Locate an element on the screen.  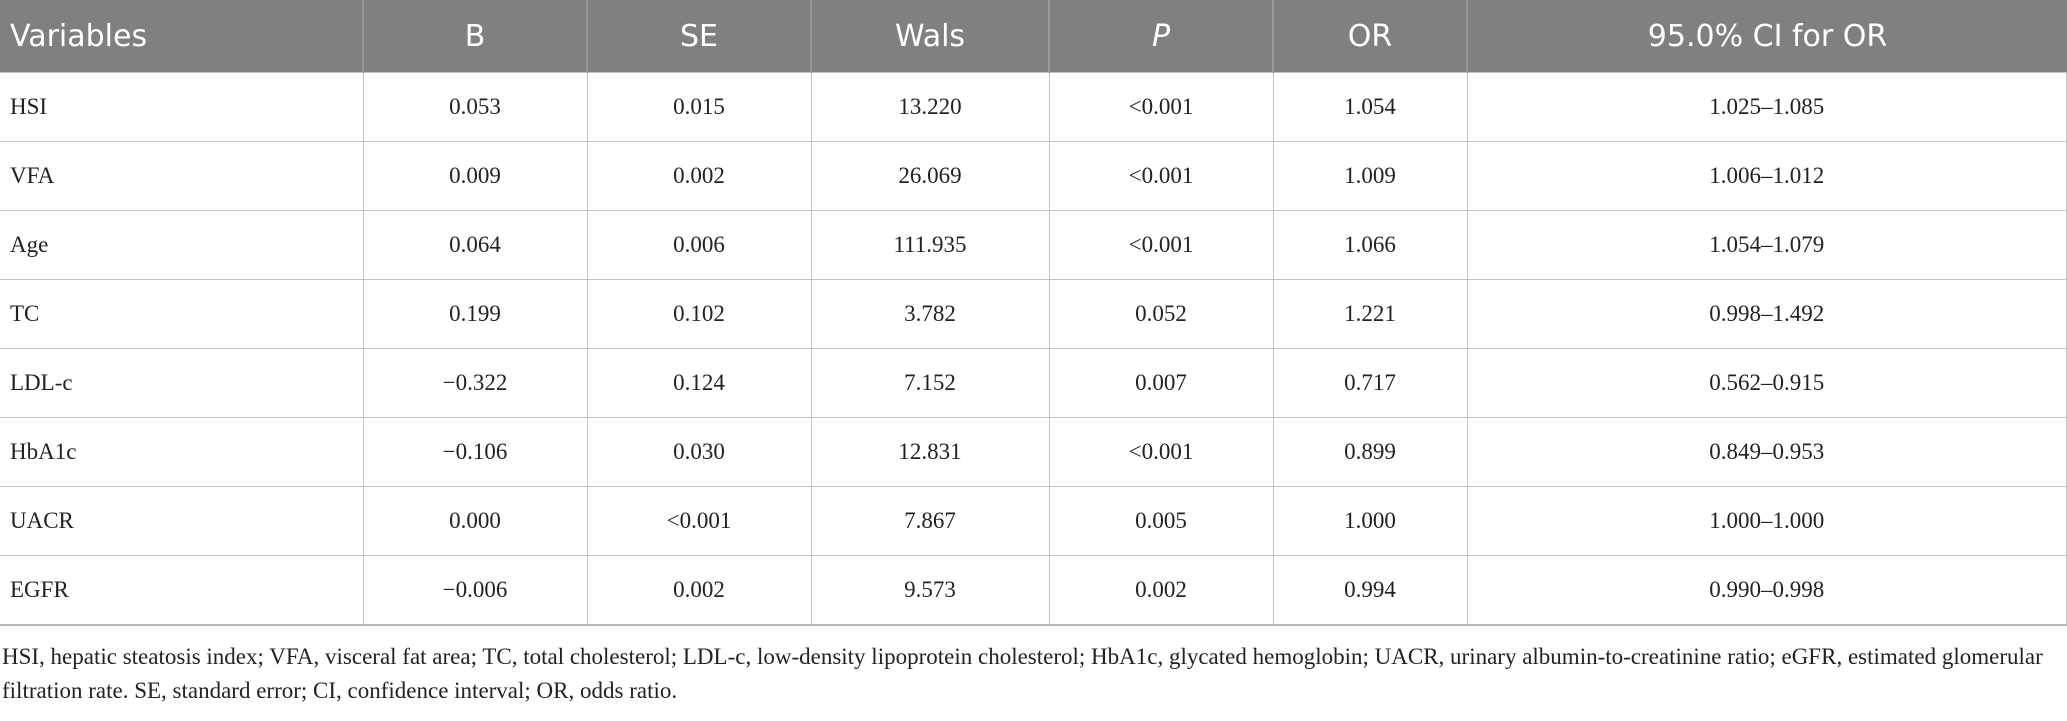
table-cell: 7.152 is located at coordinates (930, 383).